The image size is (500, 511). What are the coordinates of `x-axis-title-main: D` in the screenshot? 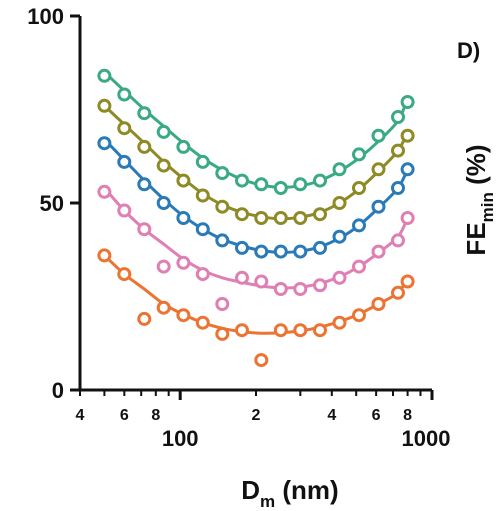 It's located at (250, 490).